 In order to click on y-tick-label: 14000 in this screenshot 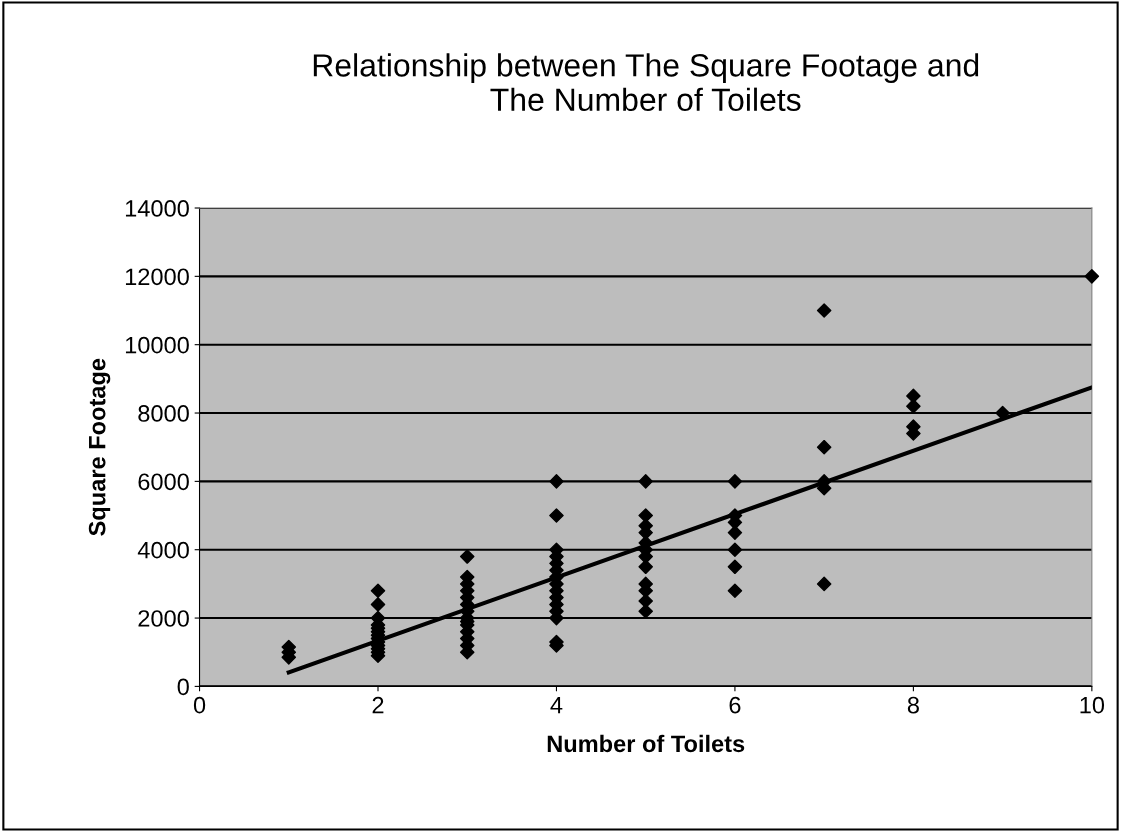, I will do `click(157, 208)`.